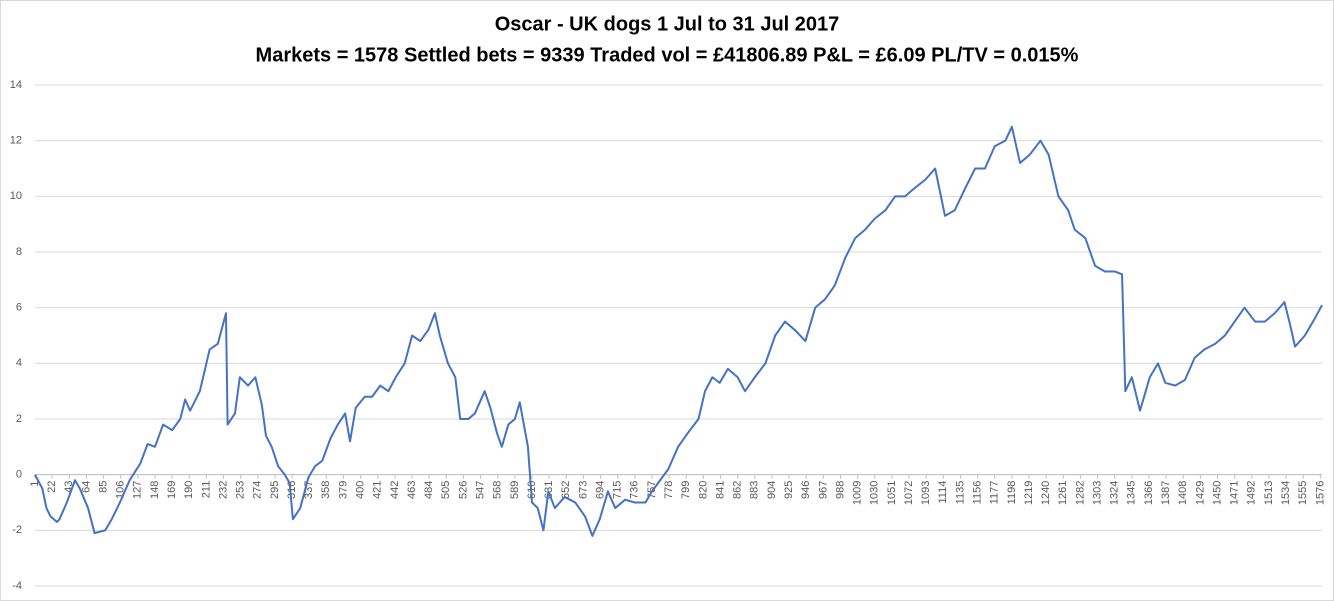 The image size is (1334, 601). What do you see at coordinates (463, 490) in the screenshot?
I see `x-tick-label: 526` at bounding box center [463, 490].